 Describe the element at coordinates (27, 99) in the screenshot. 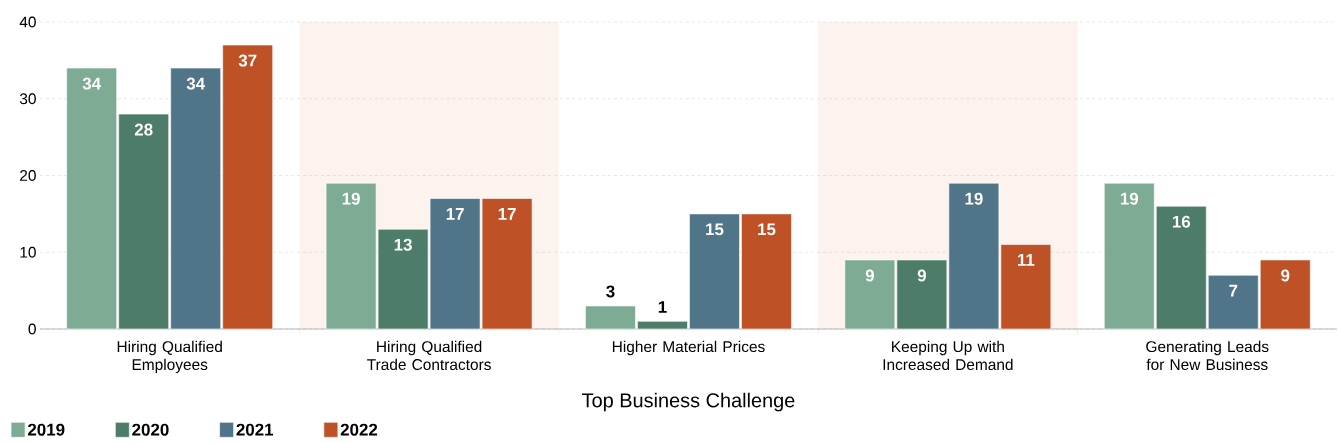

I see `y-tick-label: 30` at that location.